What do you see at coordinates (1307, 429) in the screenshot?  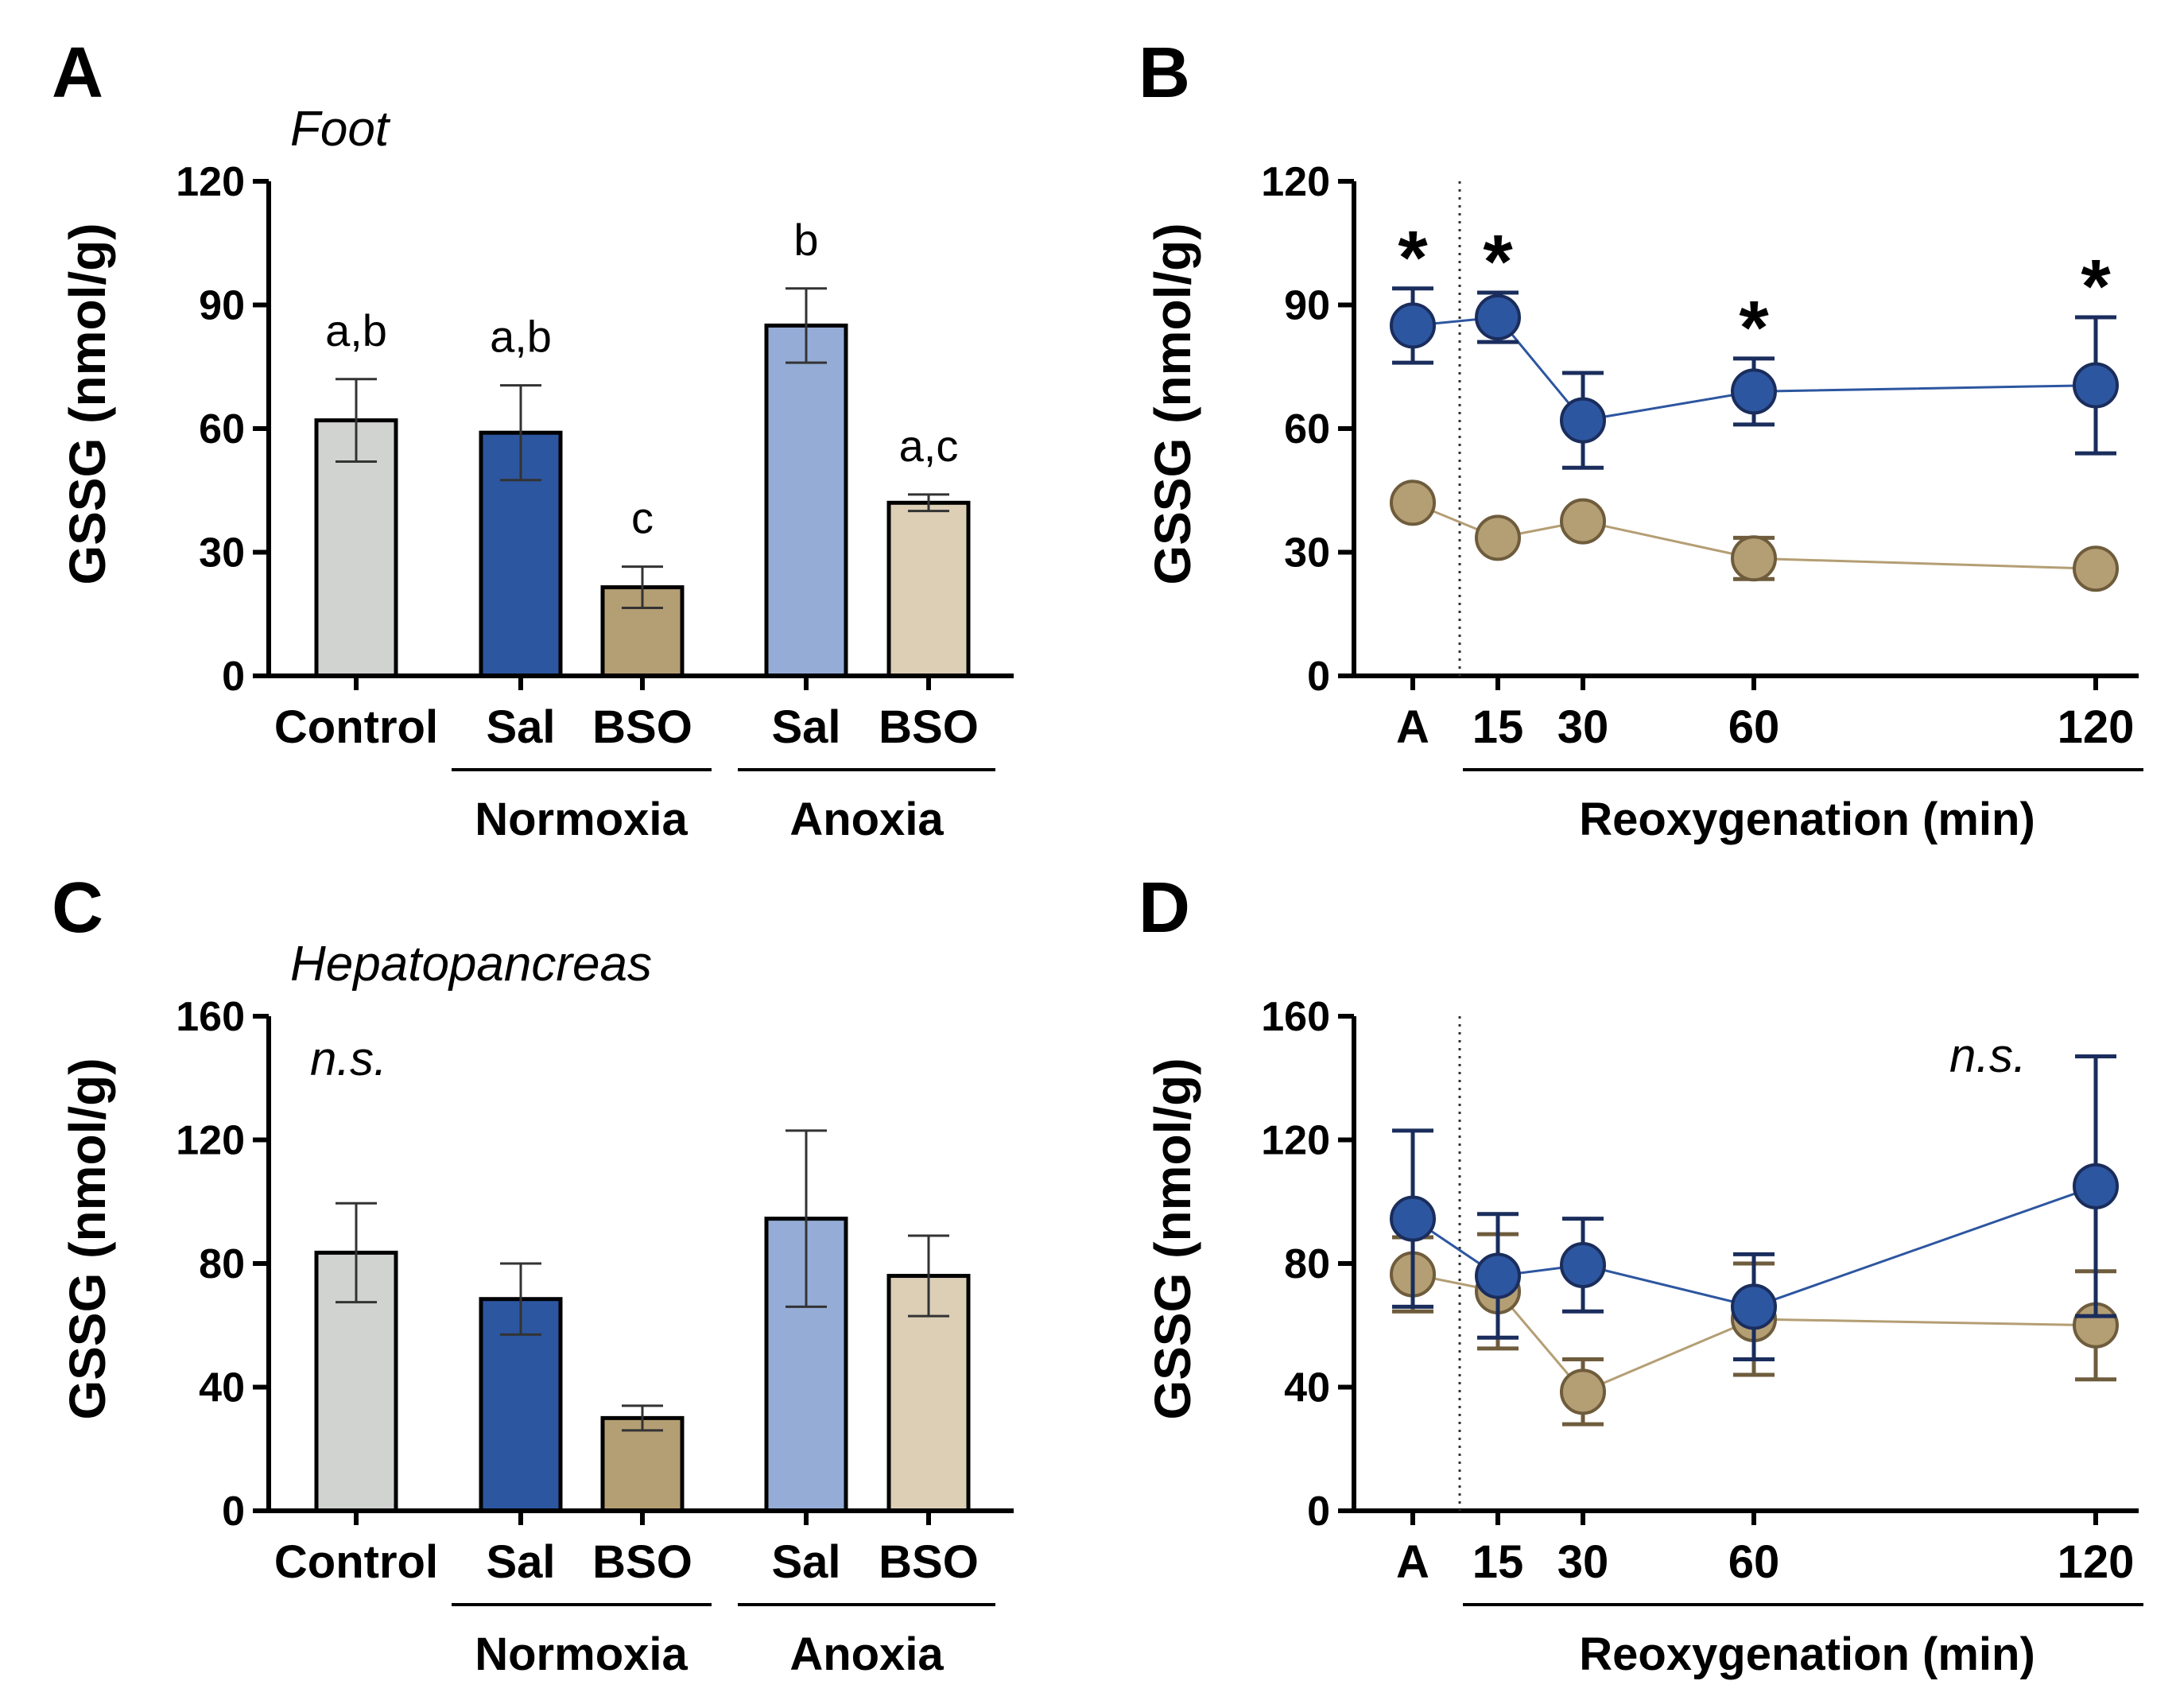 I see `panel-b-y-tick-label: 60` at bounding box center [1307, 429].